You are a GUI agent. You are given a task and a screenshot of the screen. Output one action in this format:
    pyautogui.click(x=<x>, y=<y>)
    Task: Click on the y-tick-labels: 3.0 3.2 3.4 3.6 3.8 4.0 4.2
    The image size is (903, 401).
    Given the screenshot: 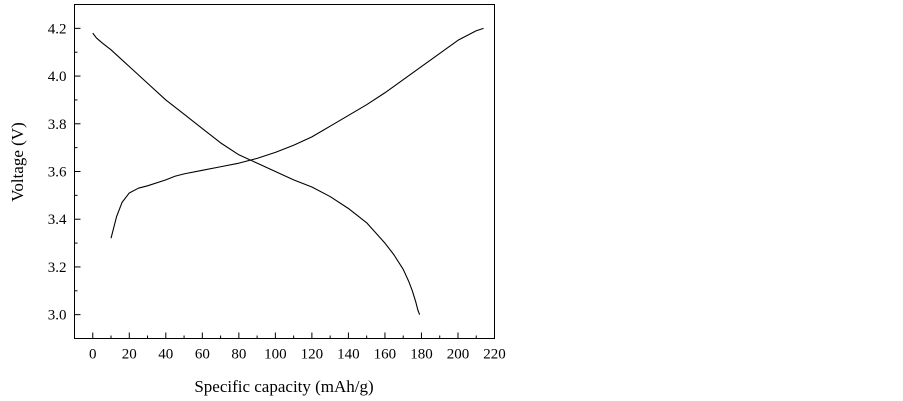 What is the action you would take?
    pyautogui.click(x=57, y=172)
    